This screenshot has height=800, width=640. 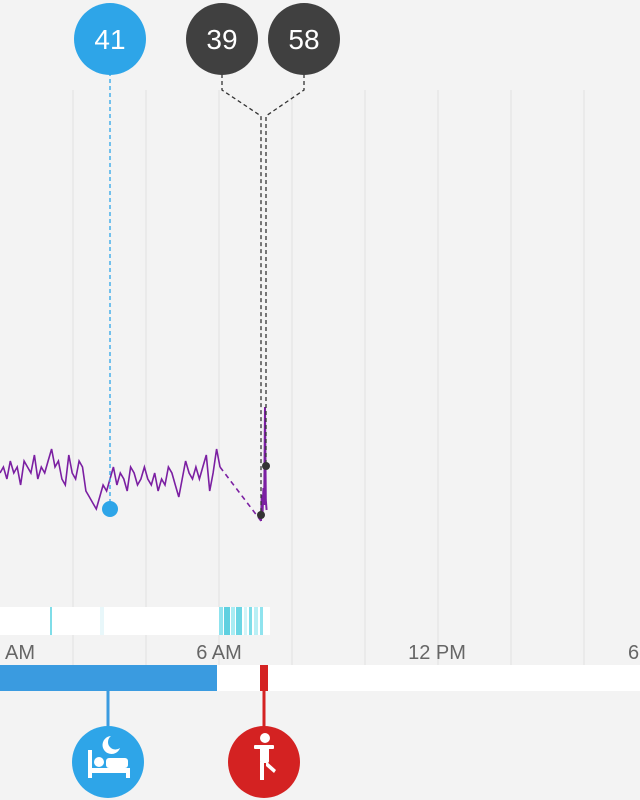 I want to click on marker-58-leader, so click(x=285, y=270).